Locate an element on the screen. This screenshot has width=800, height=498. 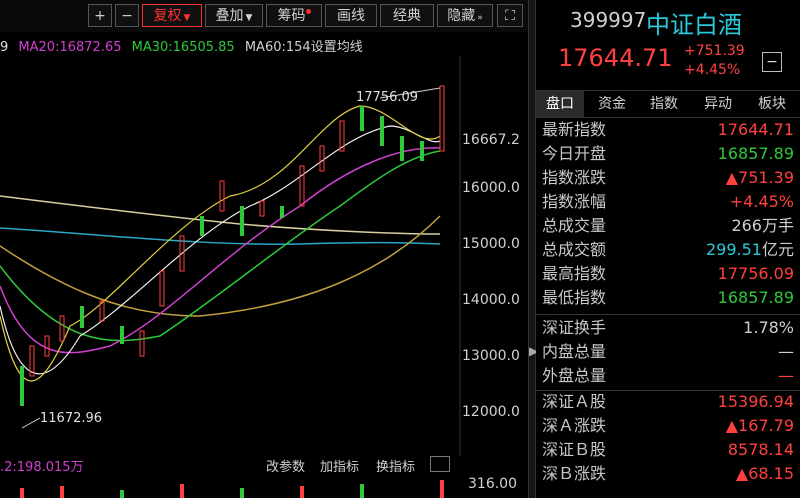
quote-number: 299.51 is located at coordinates (734, 249).